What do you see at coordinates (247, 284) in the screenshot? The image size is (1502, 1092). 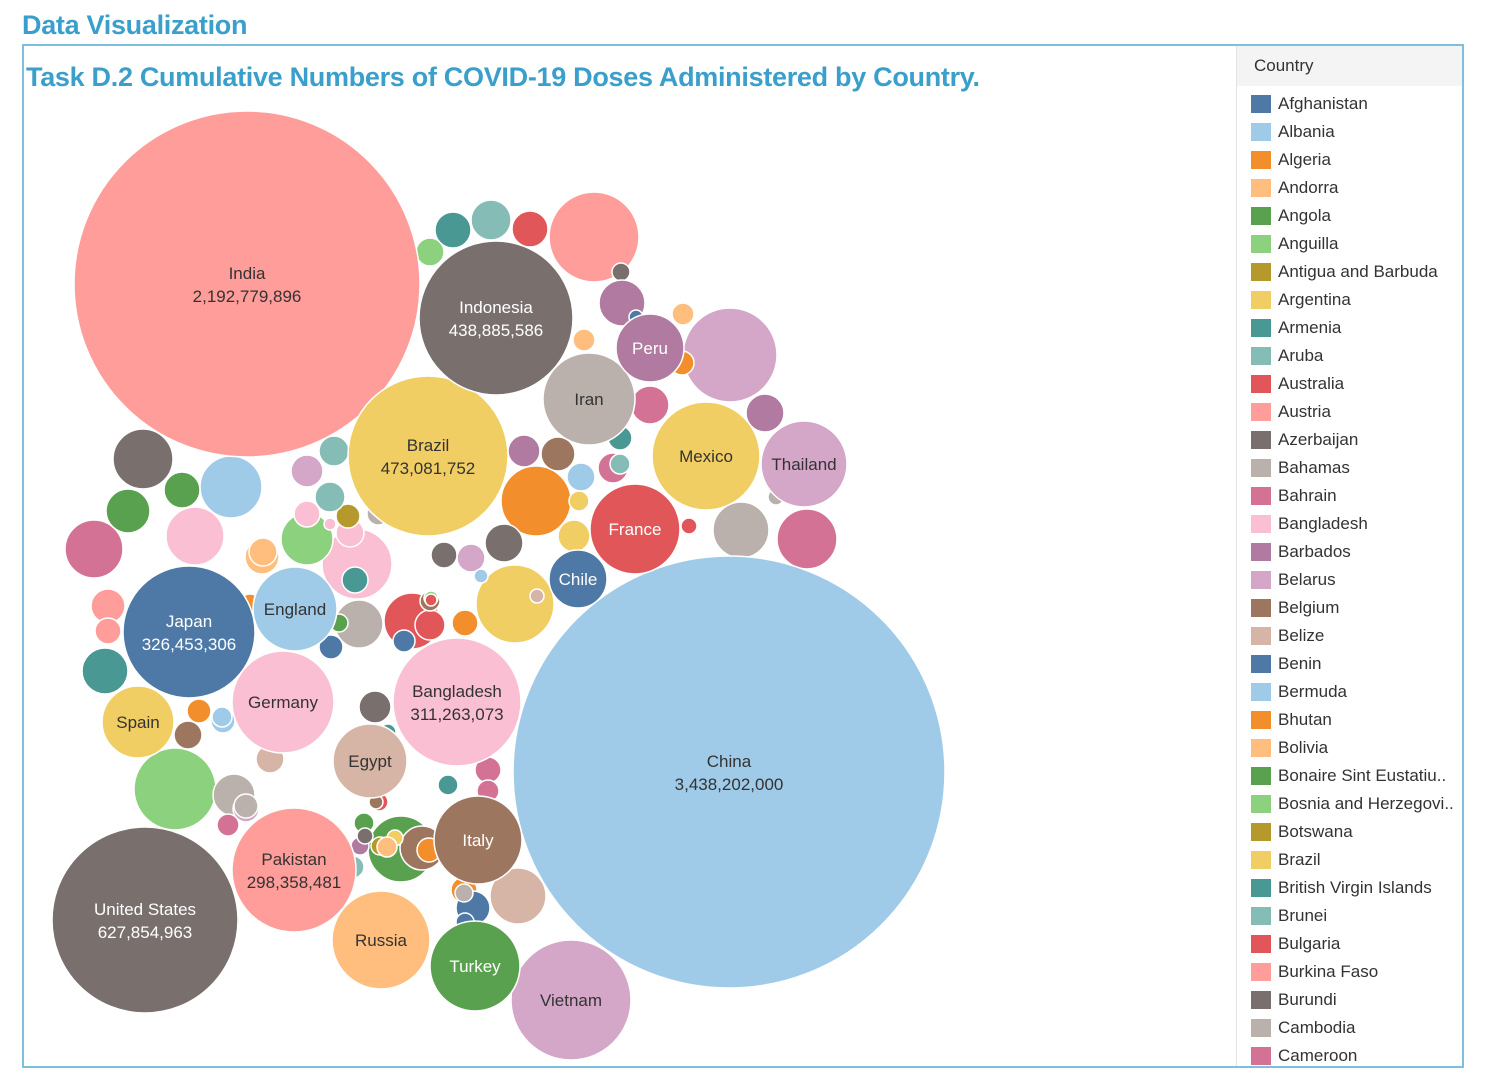 I see `bubble-india` at bounding box center [247, 284].